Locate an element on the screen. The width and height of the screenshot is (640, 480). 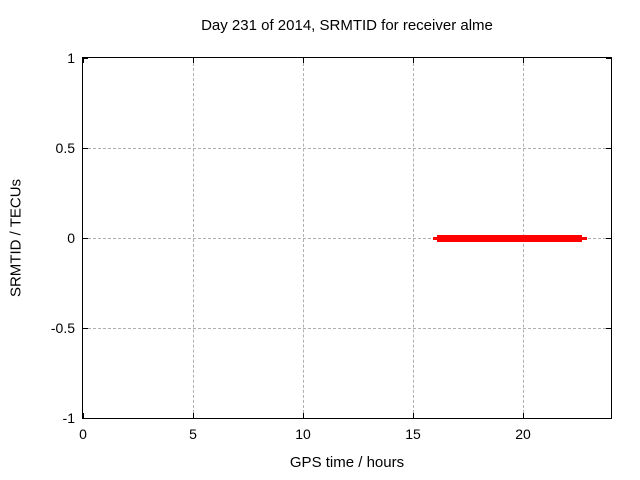
y-tick-label: 0.5 is located at coordinates (65, 148).